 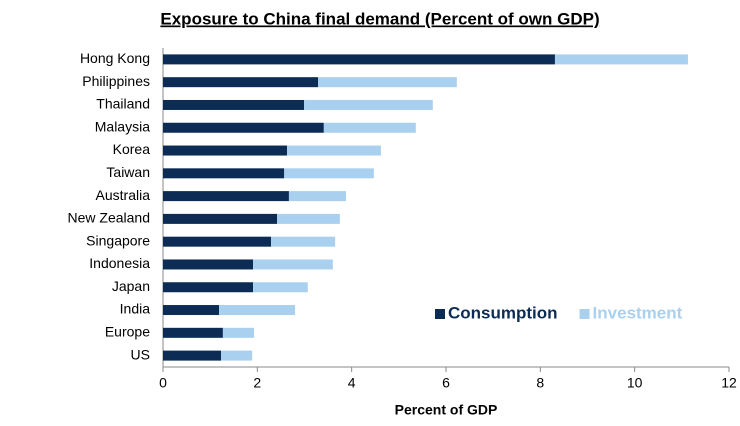 I want to click on y-tick-label: Singapore, so click(x=118, y=240).